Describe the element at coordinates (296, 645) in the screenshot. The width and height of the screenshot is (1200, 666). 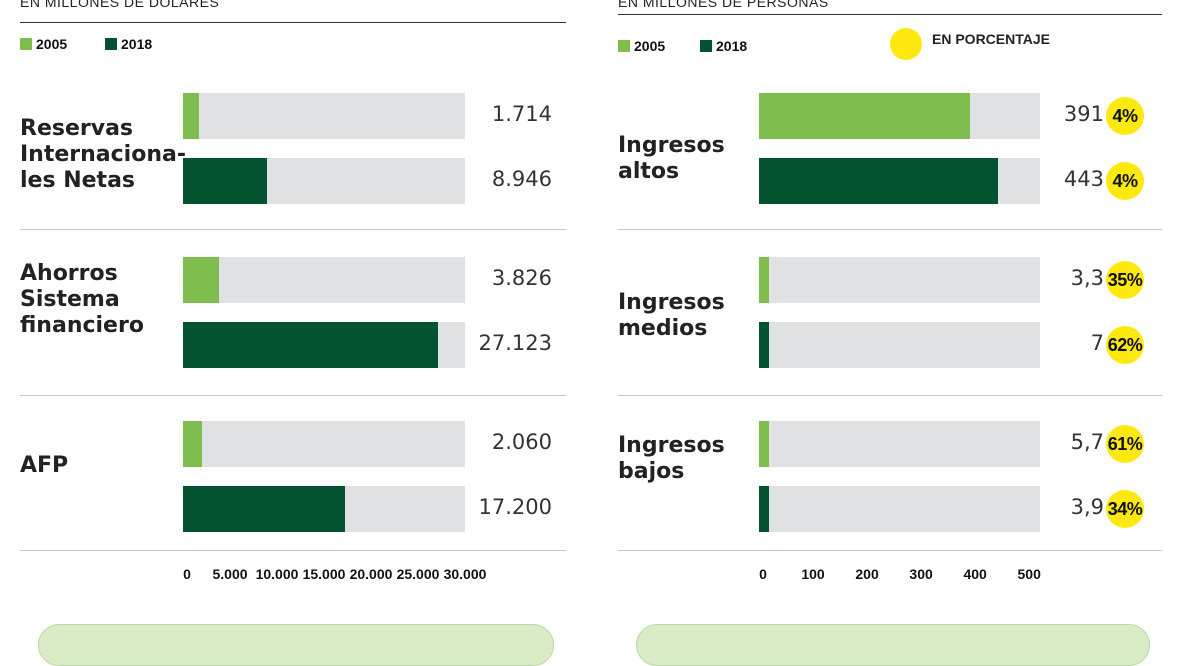
I see `footer-panel-left` at that location.